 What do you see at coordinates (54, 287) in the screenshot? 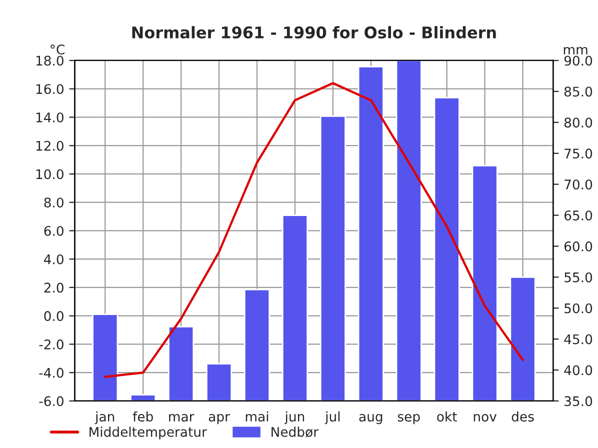
I see `y-tick-label: 2.0` at bounding box center [54, 287].